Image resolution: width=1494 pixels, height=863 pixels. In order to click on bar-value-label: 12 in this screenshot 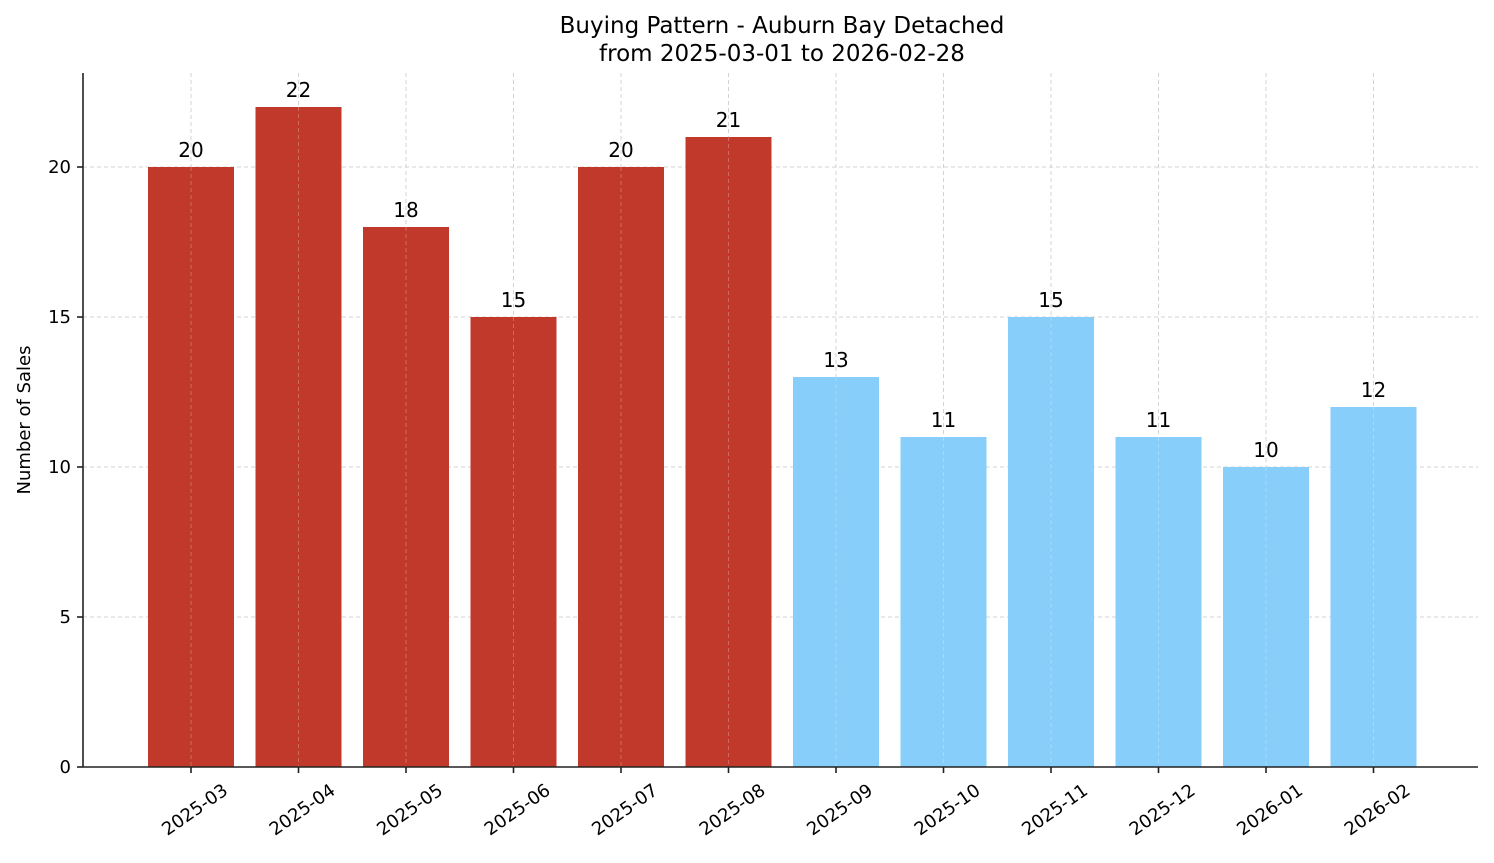, I will do `click(1373, 390)`.